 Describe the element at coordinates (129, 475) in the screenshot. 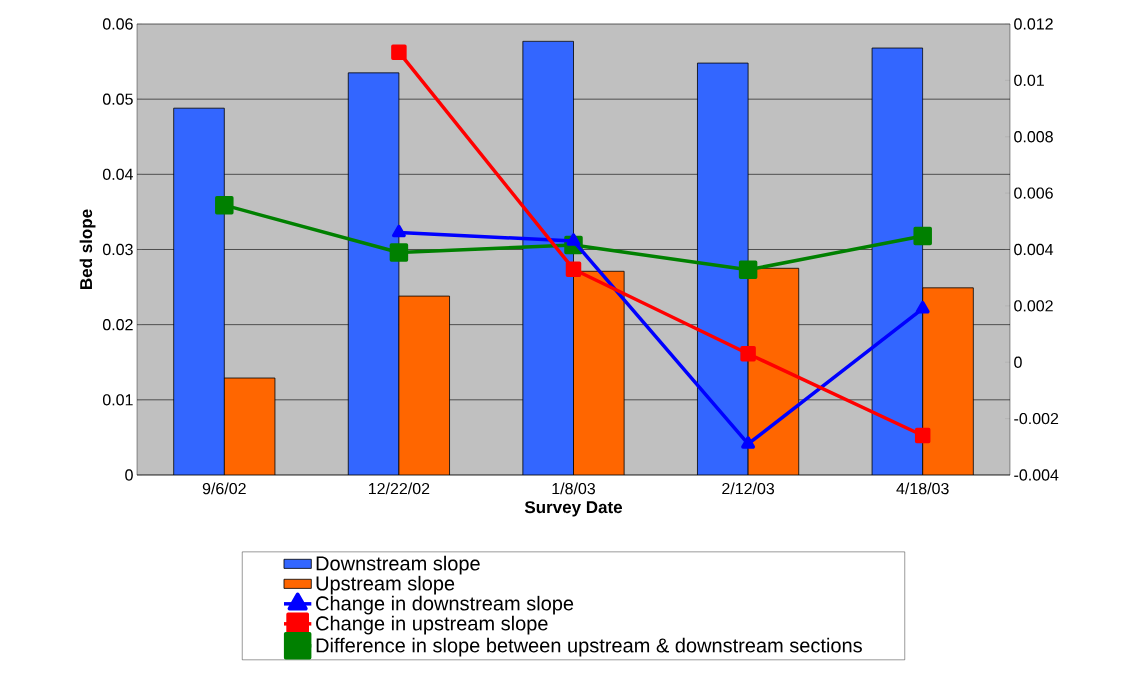

I see `y-tick-label: 0` at that location.